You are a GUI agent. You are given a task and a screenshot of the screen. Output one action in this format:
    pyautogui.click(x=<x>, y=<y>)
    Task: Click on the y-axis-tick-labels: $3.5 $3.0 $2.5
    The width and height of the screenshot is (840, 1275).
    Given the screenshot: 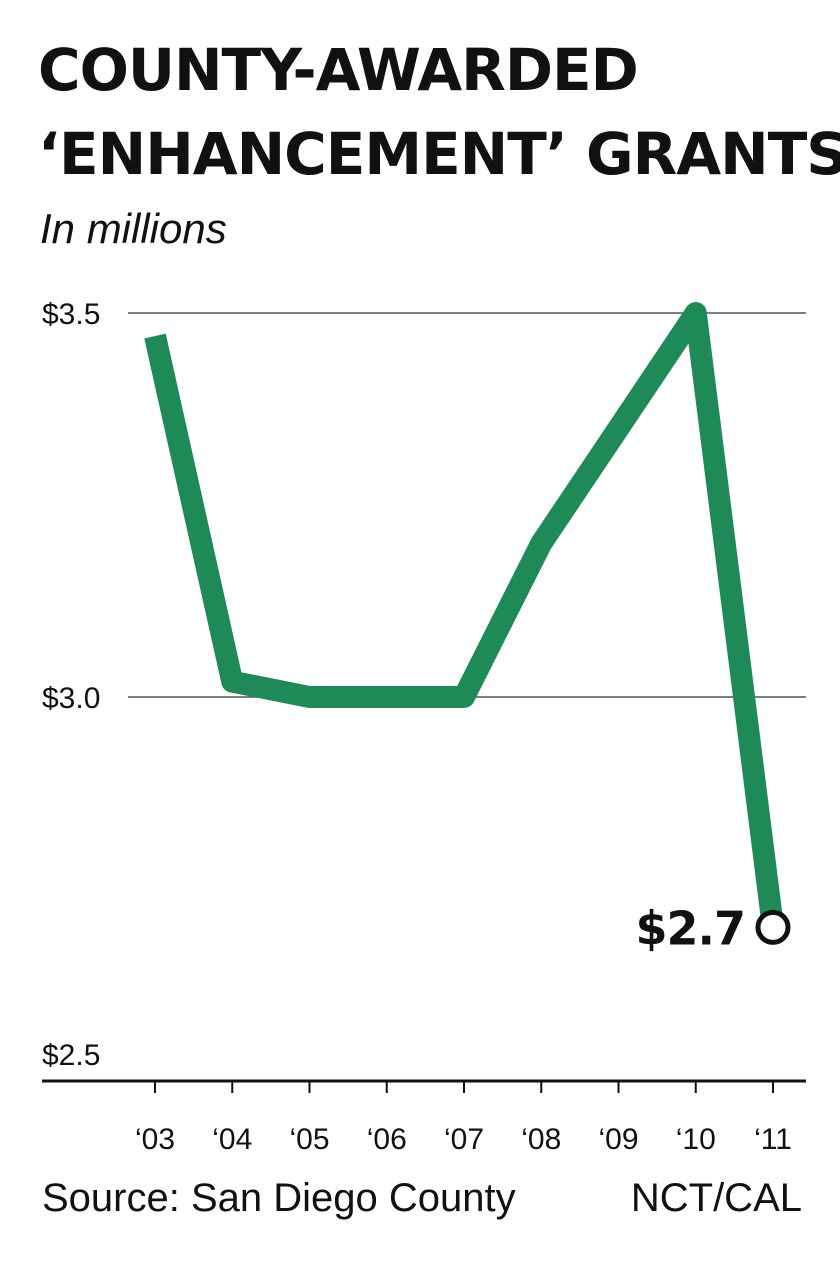 What is the action you would take?
    pyautogui.click(x=71, y=685)
    